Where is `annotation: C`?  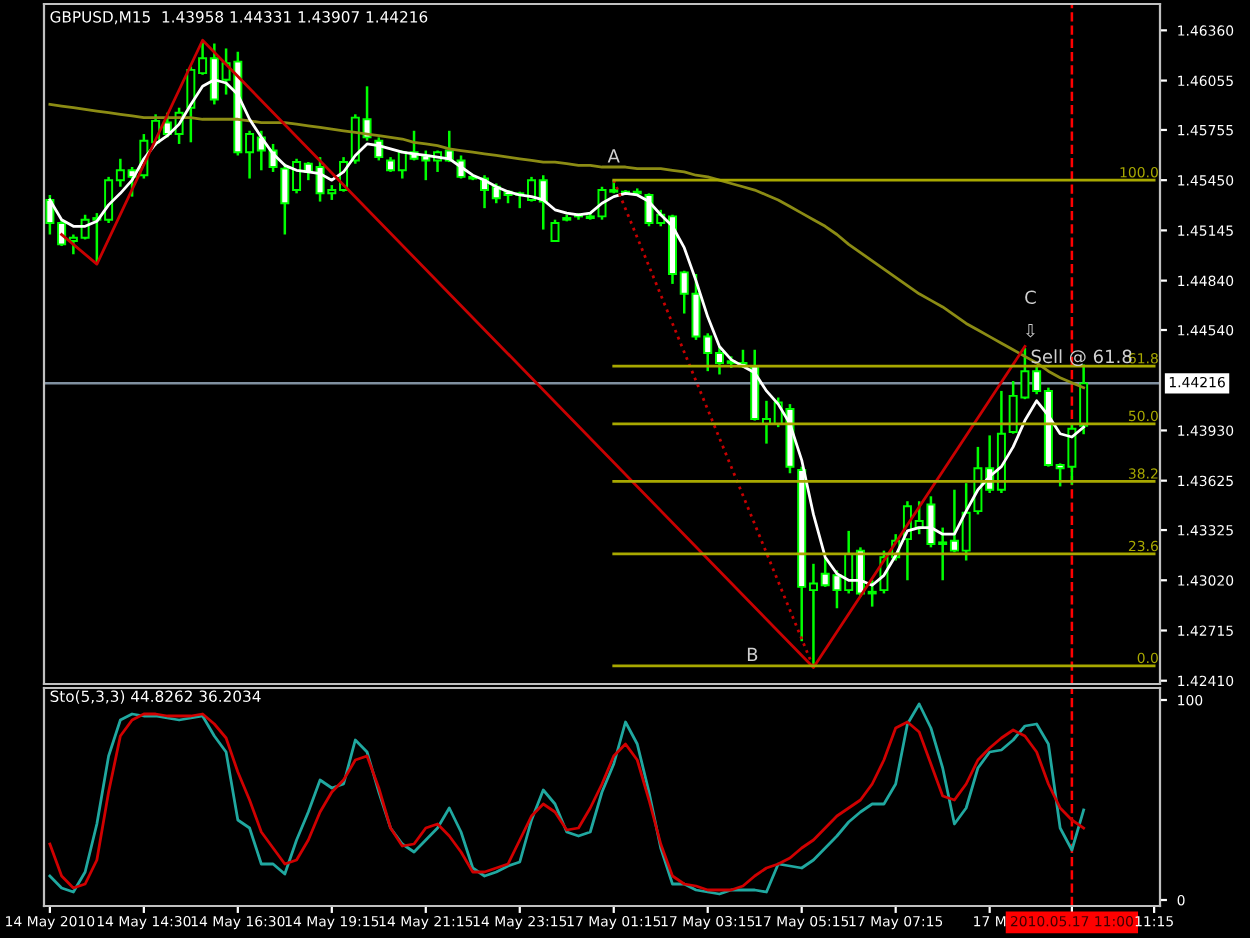
annotation: C is located at coordinates (1030, 297).